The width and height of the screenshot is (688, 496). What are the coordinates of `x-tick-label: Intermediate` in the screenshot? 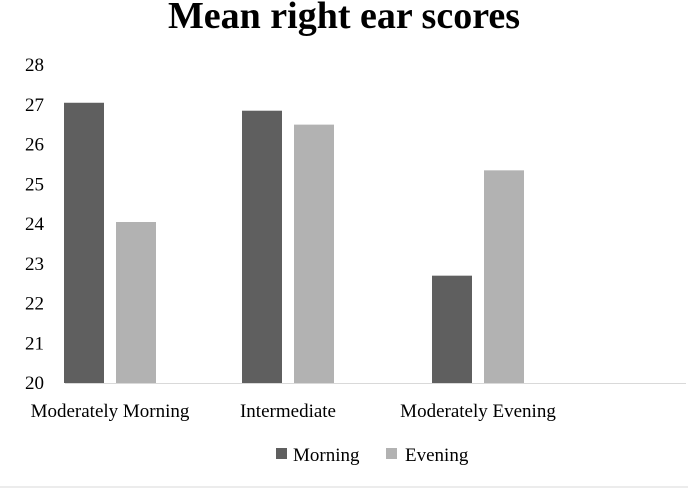 It's located at (288, 411).